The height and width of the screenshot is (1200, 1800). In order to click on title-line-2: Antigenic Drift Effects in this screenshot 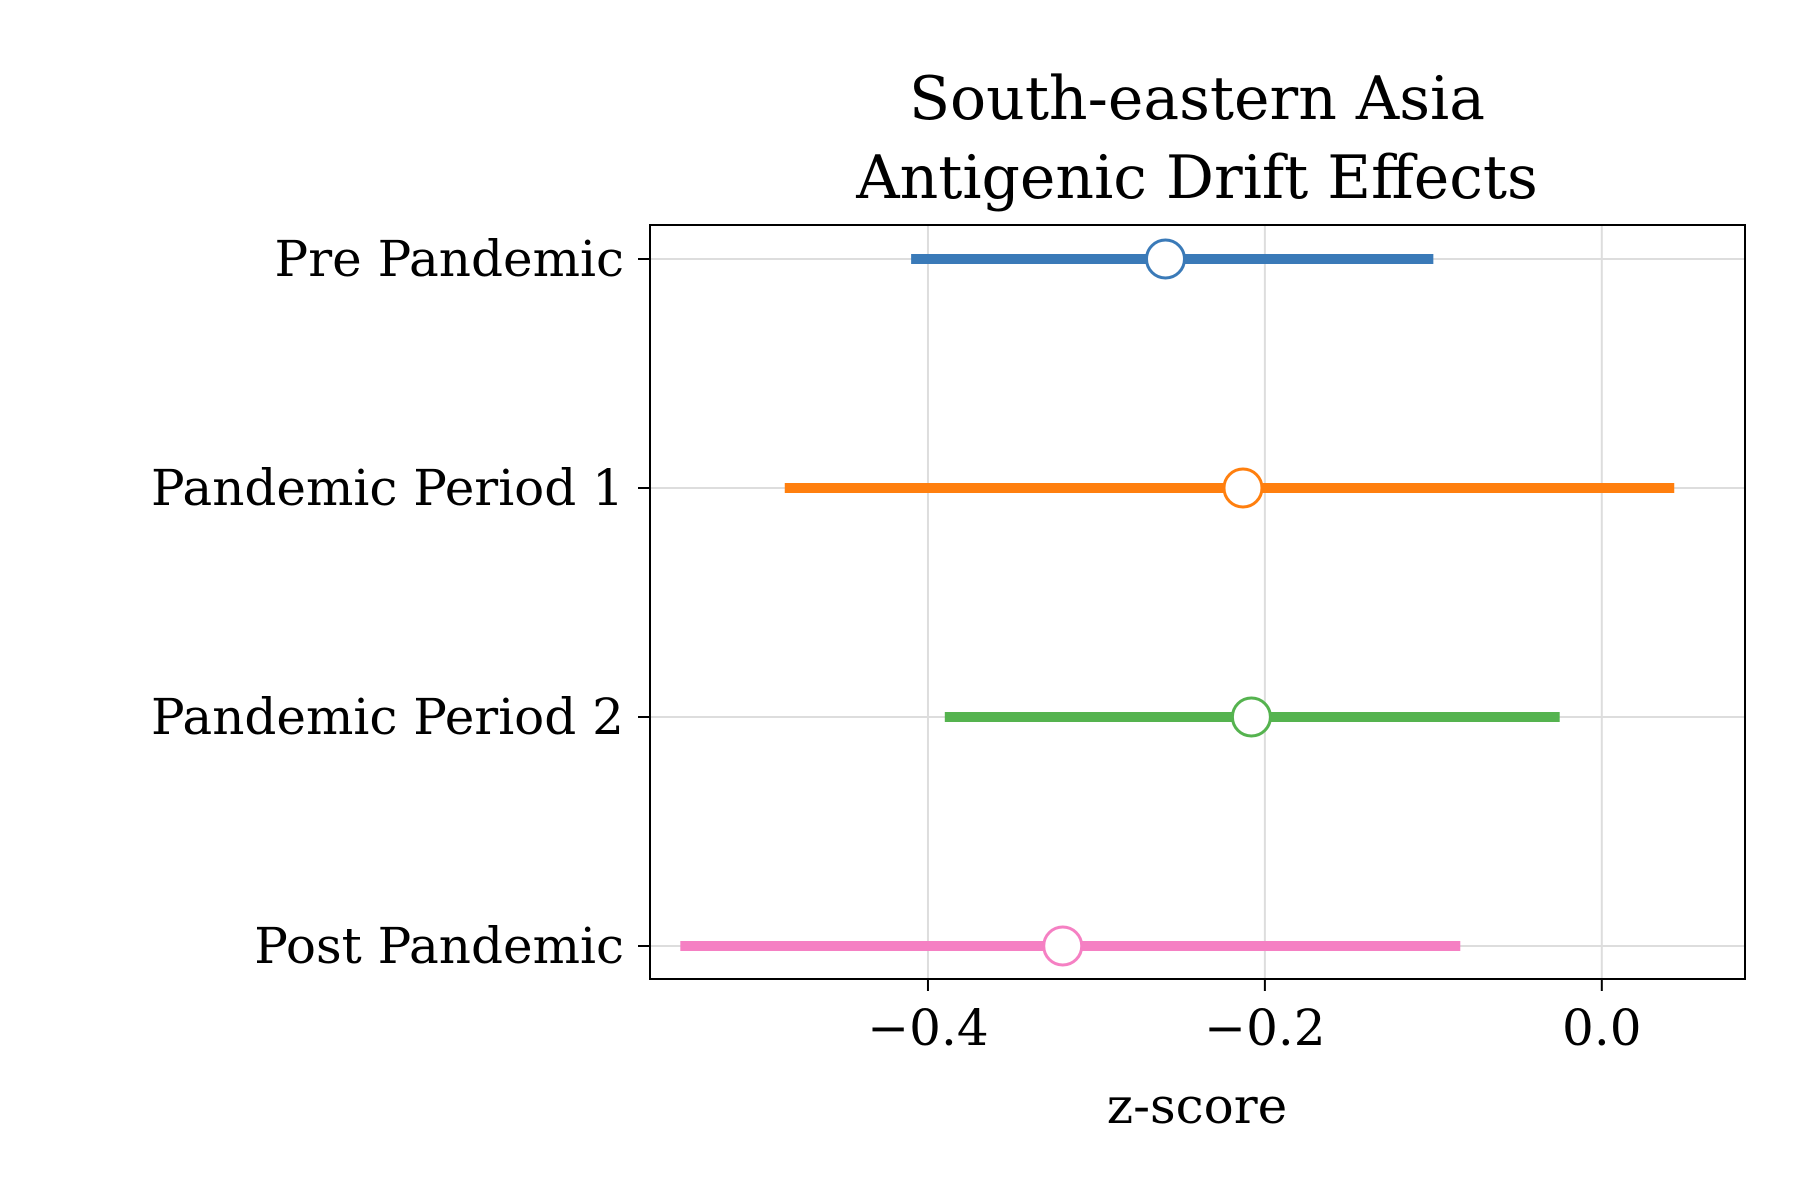, I will do `click(1196, 178)`.